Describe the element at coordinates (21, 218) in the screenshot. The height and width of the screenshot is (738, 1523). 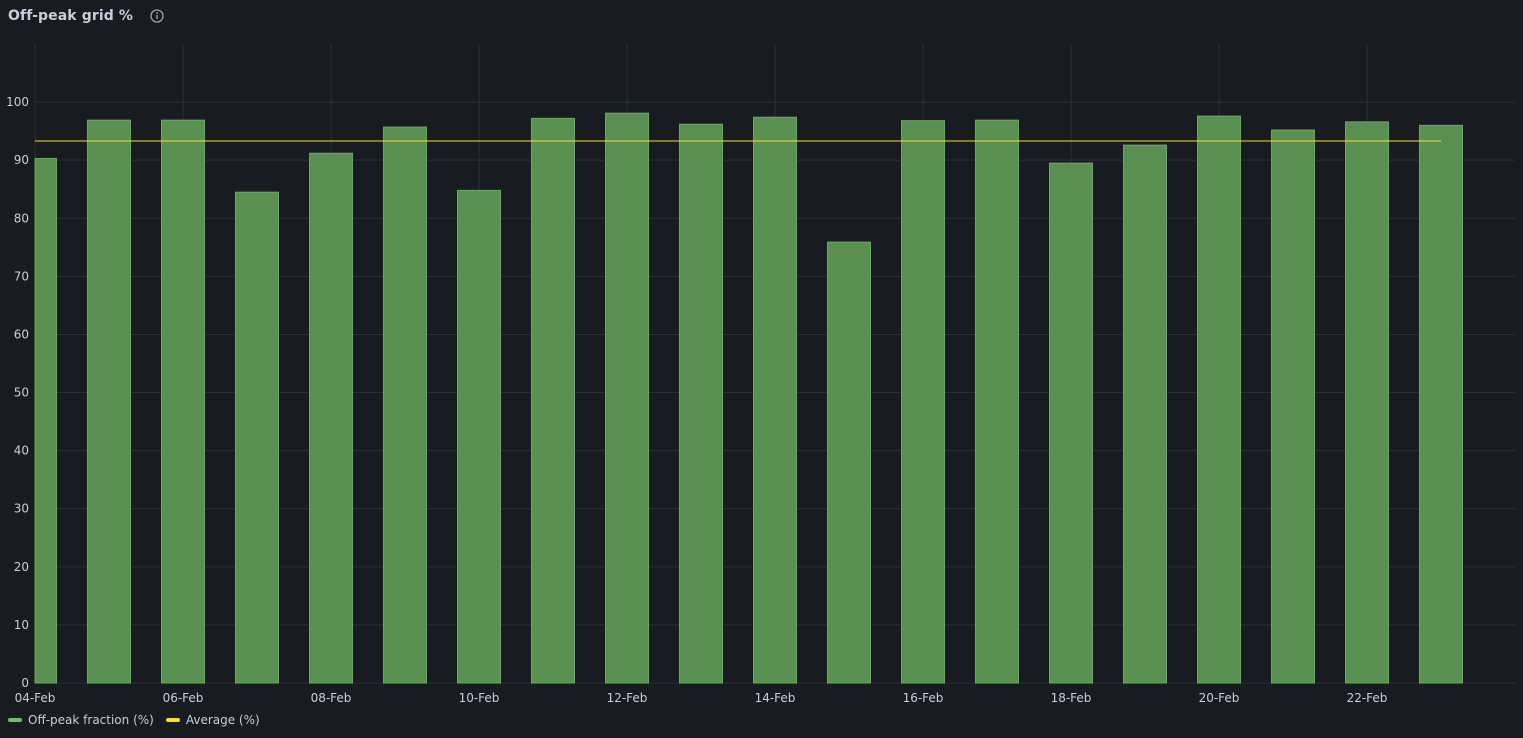
I see `y-tick-label: 80` at that location.